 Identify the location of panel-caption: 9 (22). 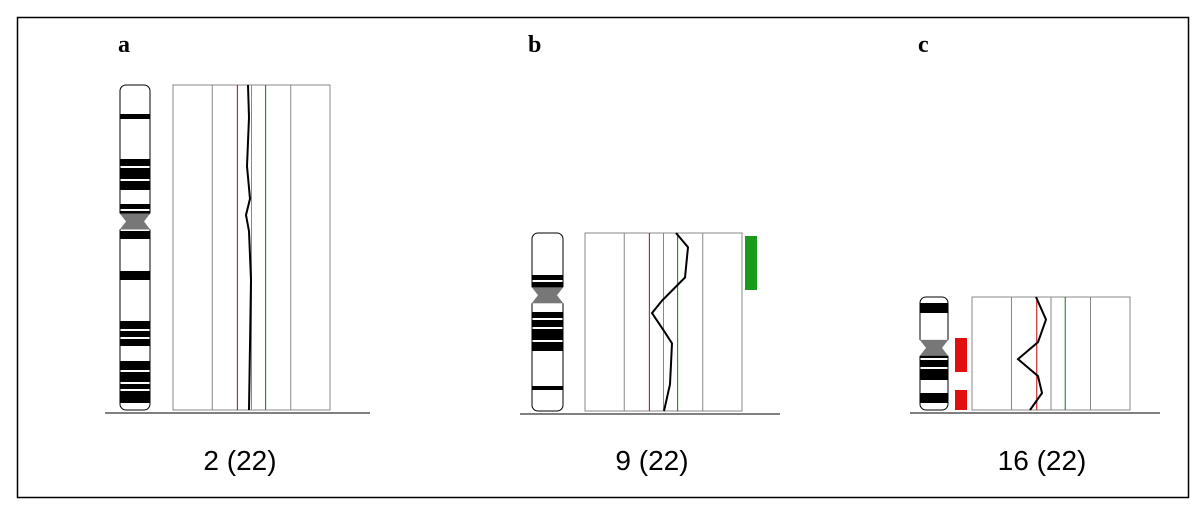
(651, 460).